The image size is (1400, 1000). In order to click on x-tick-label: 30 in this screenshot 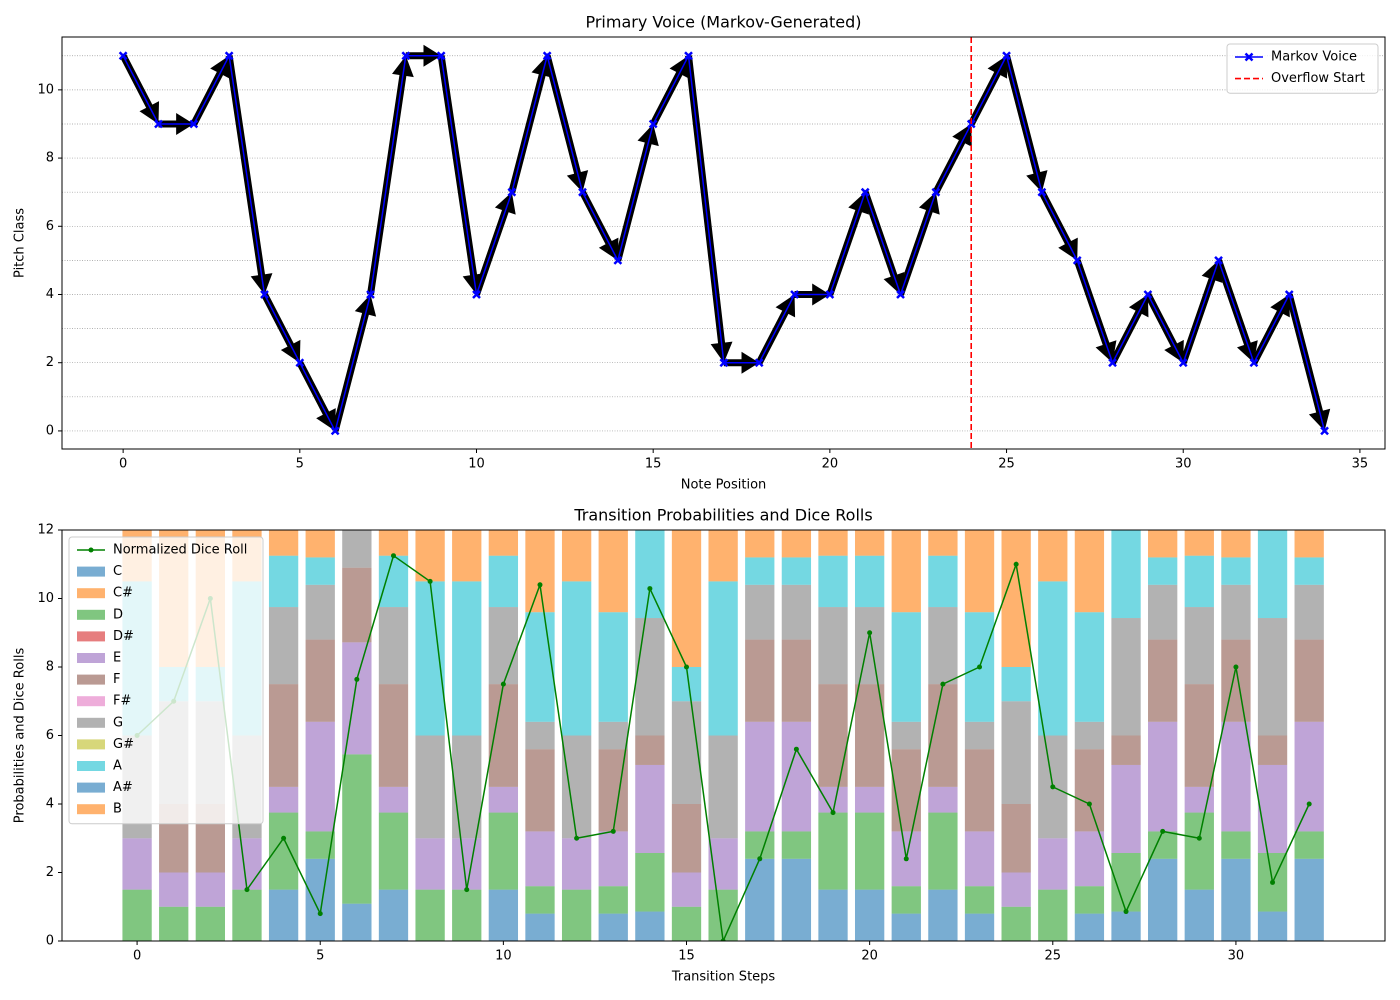, I will do `click(1236, 956)`.